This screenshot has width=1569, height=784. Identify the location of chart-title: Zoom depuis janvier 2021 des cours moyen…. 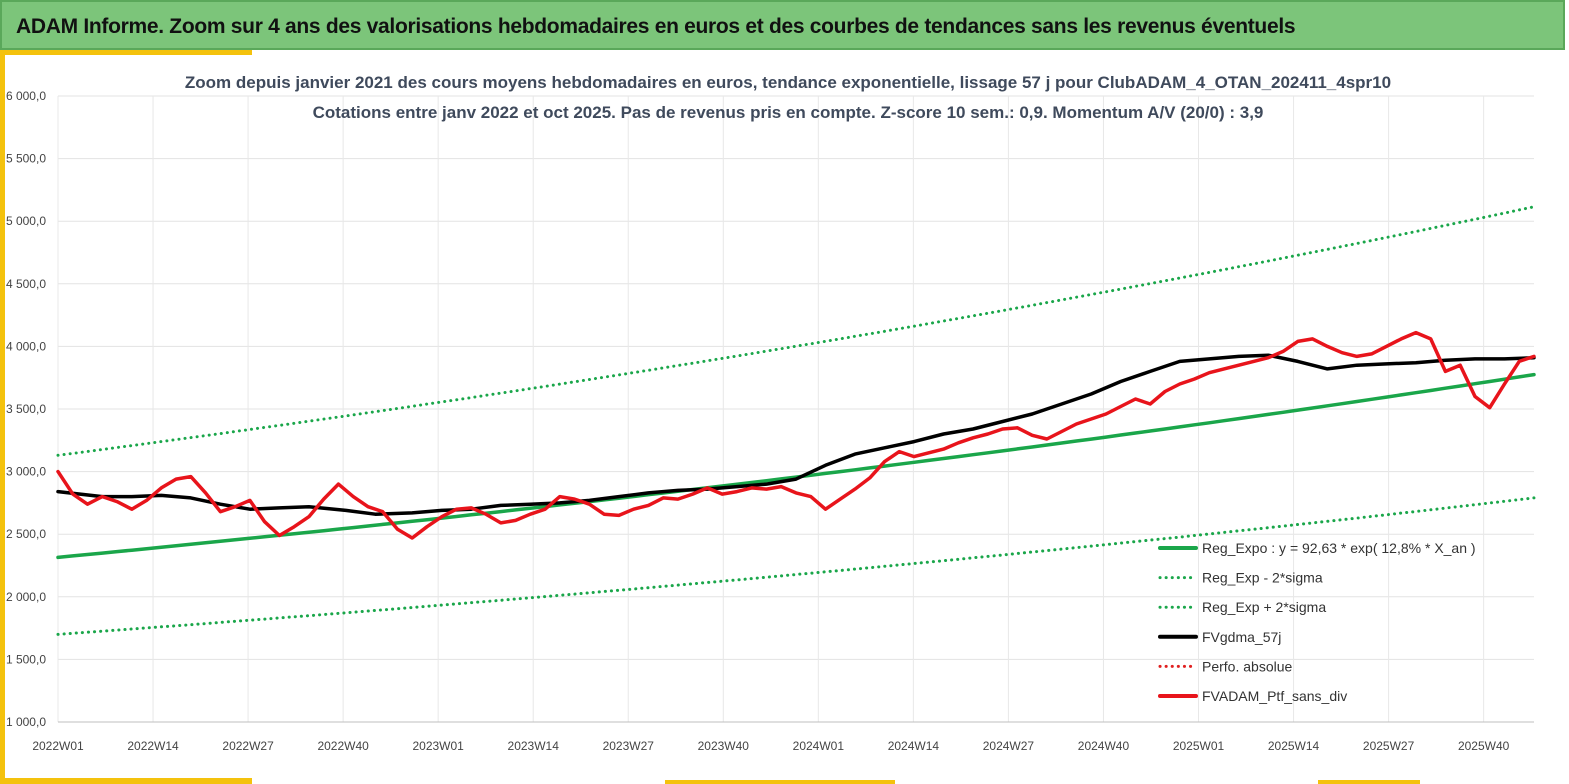
(788, 82).